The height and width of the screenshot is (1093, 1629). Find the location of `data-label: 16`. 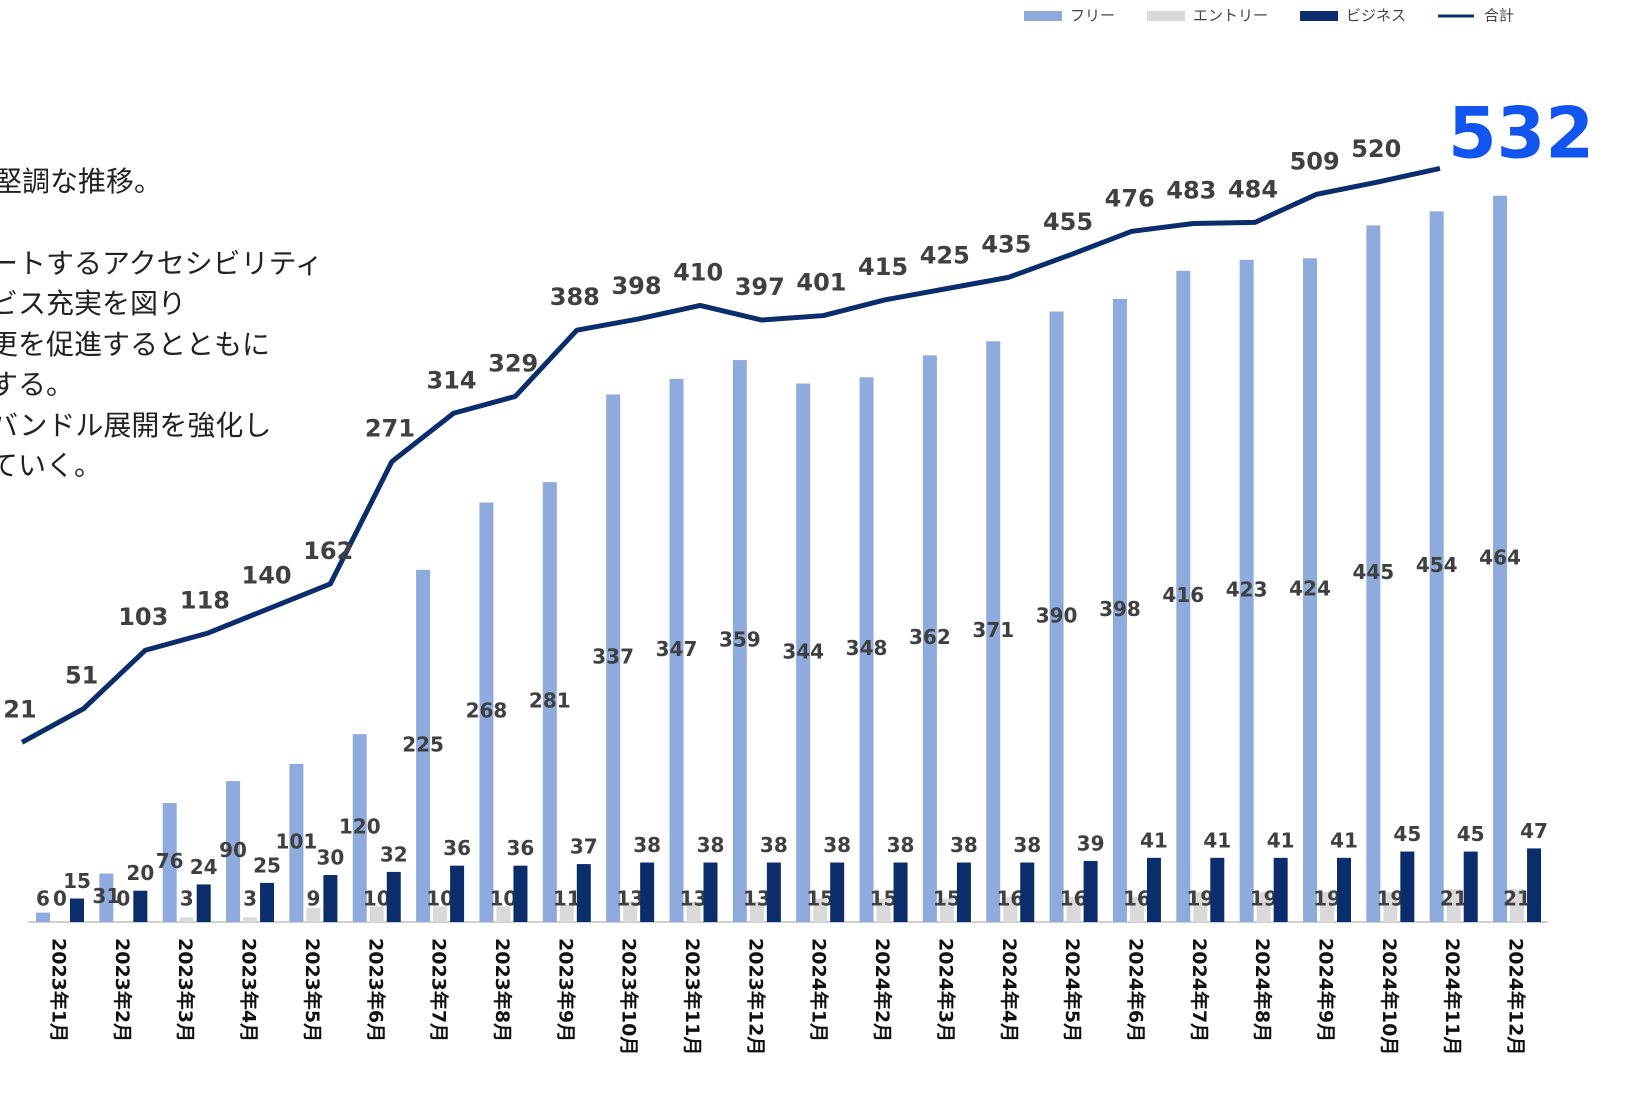

data-label: 16 is located at coordinates (1074, 899).